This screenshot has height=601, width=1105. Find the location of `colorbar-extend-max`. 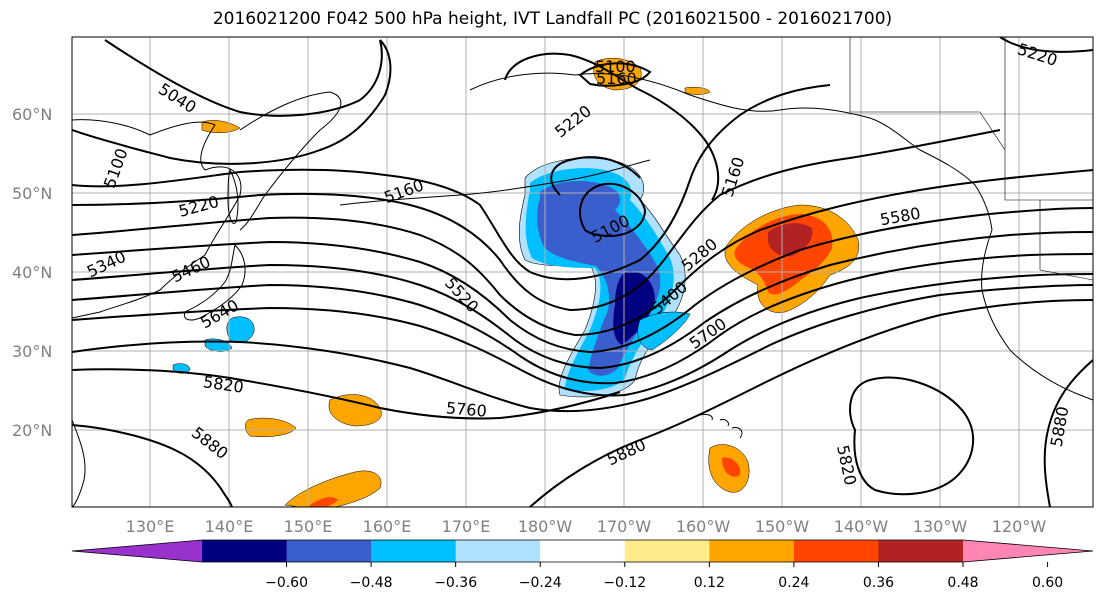

colorbar-extend-max is located at coordinates (1028, 551).